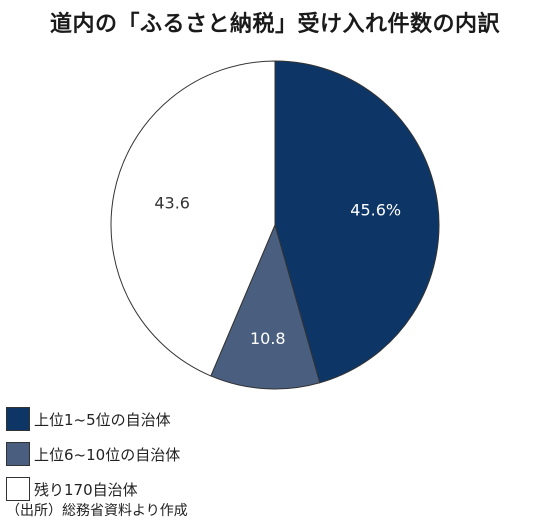 This screenshot has width=550, height=524. What do you see at coordinates (274, 24) in the screenshot?
I see `chart-title: 道内の「ふるさと納税」受け入れ件数の内訳` at bounding box center [274, 24].